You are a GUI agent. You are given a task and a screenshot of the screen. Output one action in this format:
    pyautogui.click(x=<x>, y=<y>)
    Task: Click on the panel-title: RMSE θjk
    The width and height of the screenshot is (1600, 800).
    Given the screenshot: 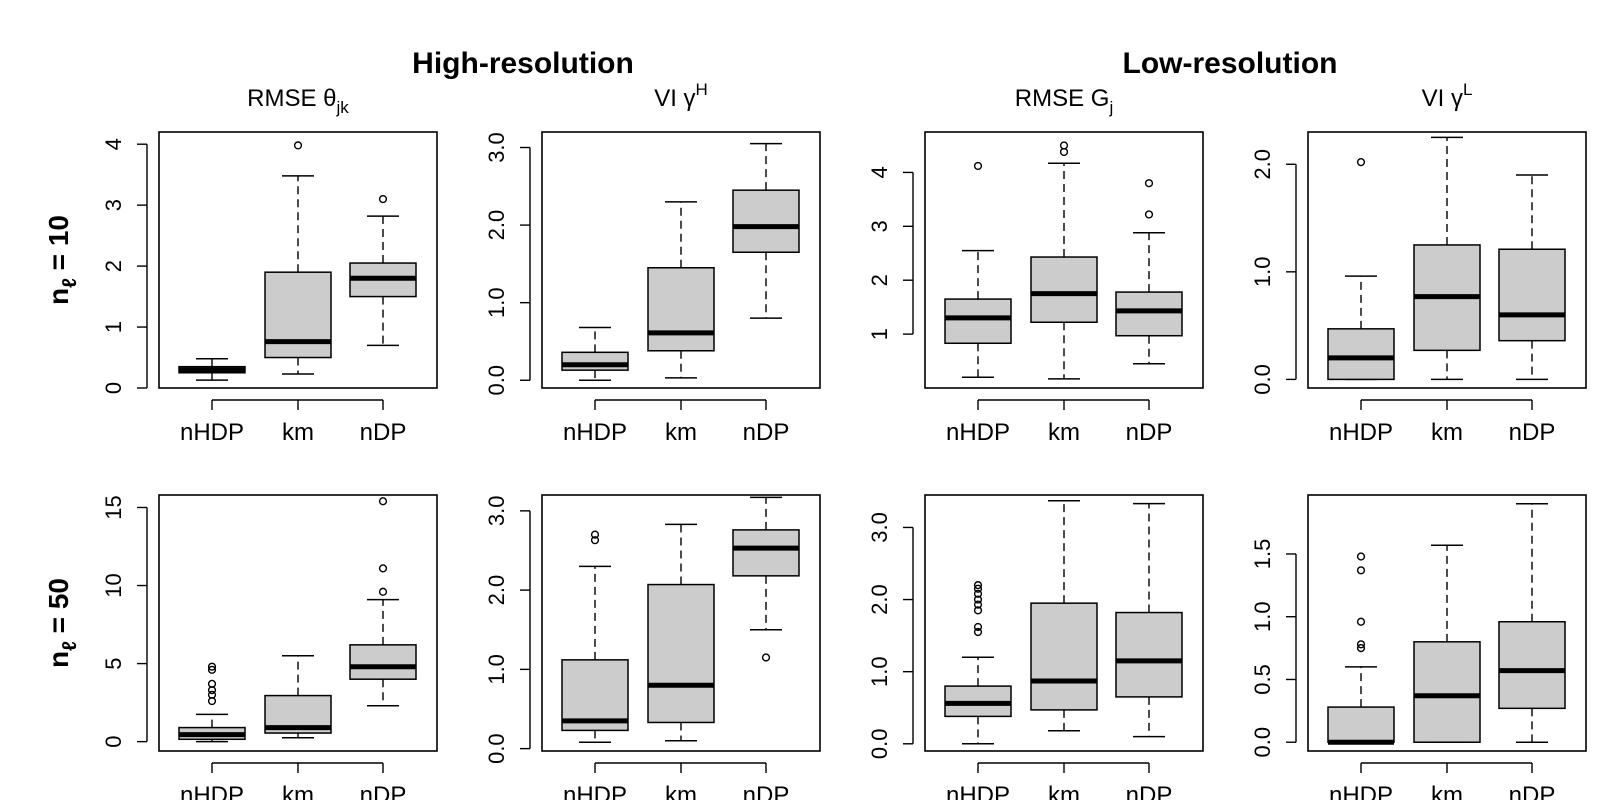 What is the action you would take?
    pyautogui.click(x=298, y=101)
    